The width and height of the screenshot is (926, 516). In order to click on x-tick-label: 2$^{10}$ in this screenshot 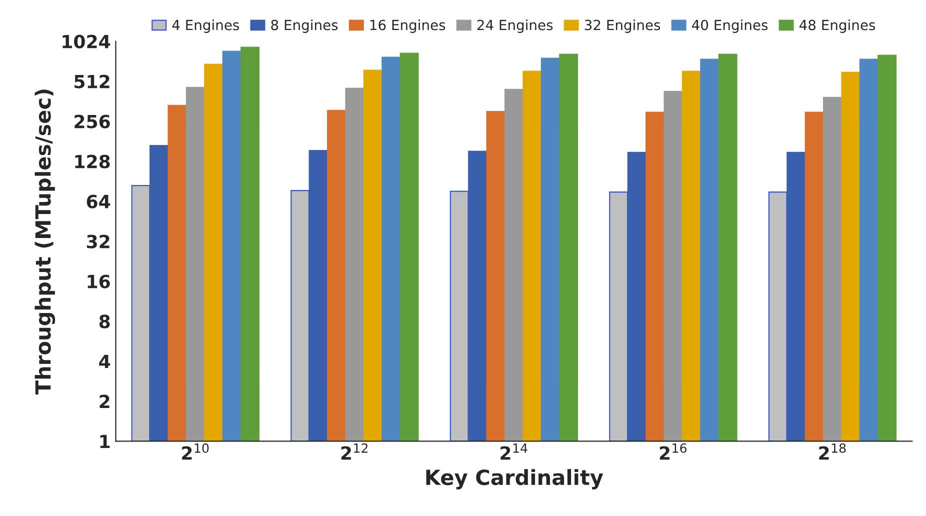, I will do `click(195, 451)`.